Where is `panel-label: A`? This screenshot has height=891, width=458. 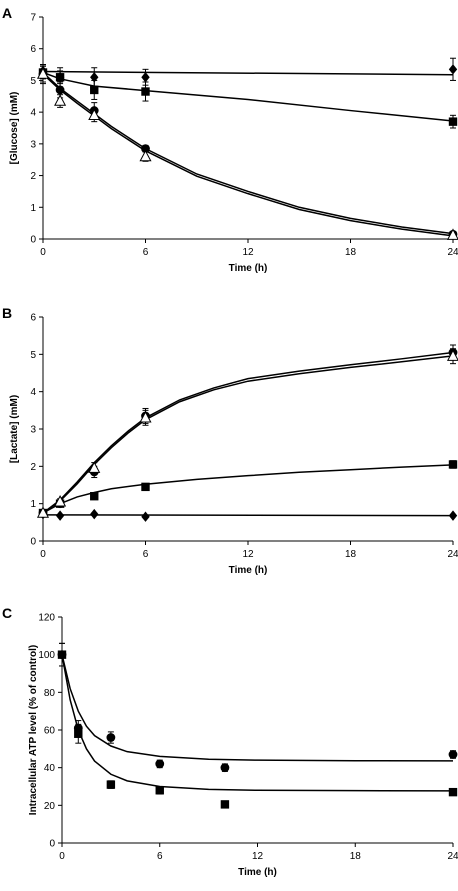
panel-label: A is located at coordinates (7, 13).